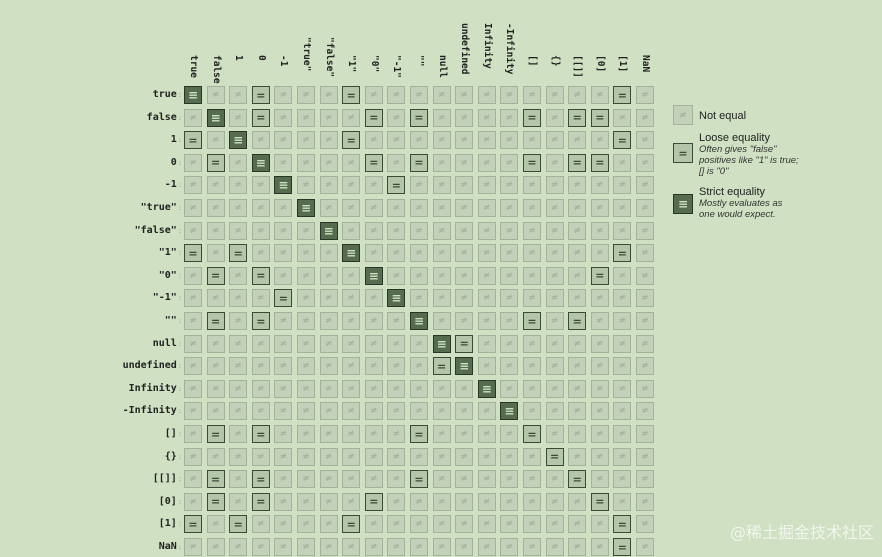 Image resolution: width=882 pixels, height=557 pixels. Describe the element at coordinates (121, 253) in the screenshot. I see `row-label: "1":` at that location.